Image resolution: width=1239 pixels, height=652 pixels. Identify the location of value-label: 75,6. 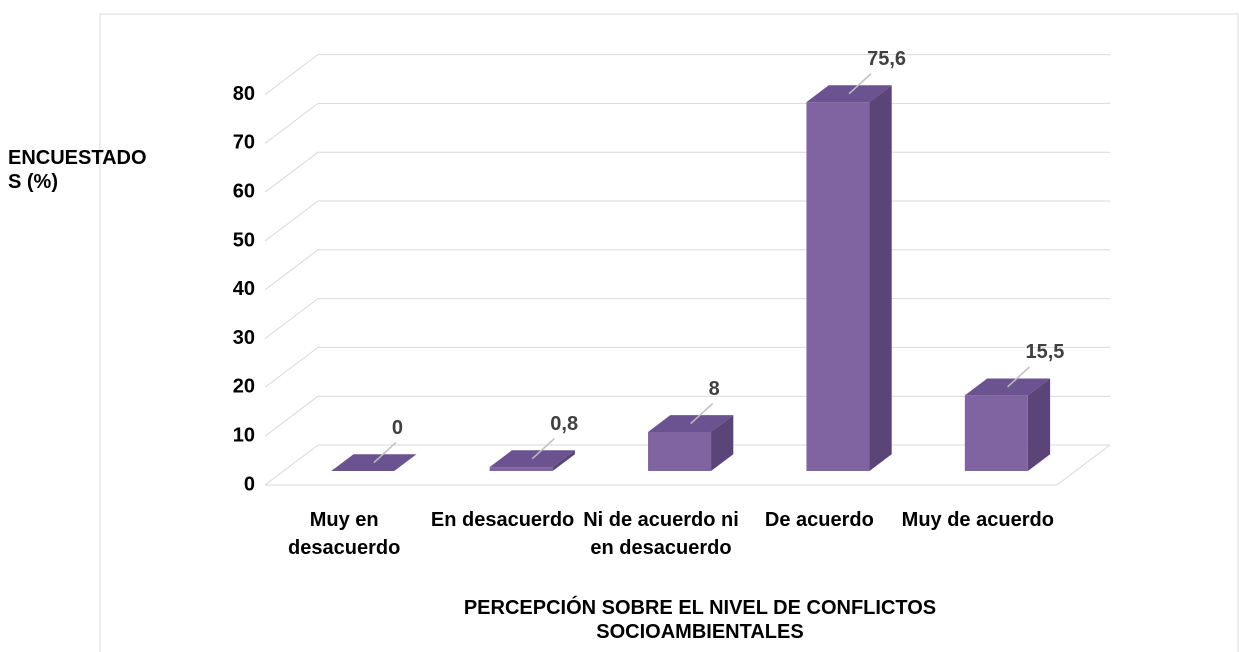
(886, 59).